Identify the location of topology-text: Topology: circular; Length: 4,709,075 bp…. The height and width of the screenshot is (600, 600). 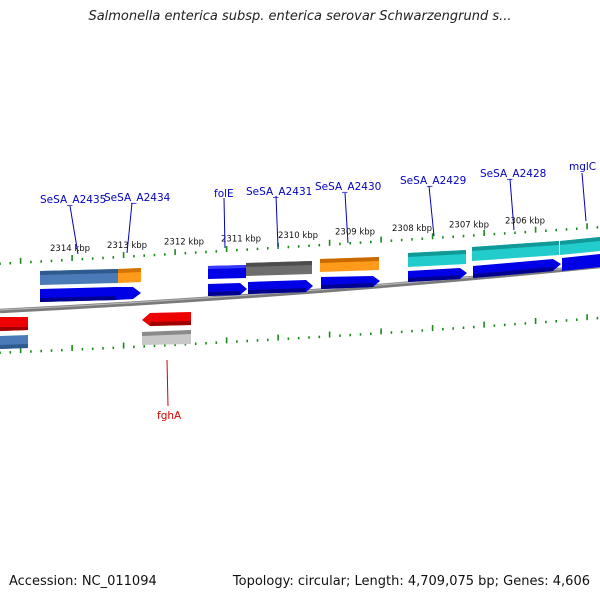
(411, 581).